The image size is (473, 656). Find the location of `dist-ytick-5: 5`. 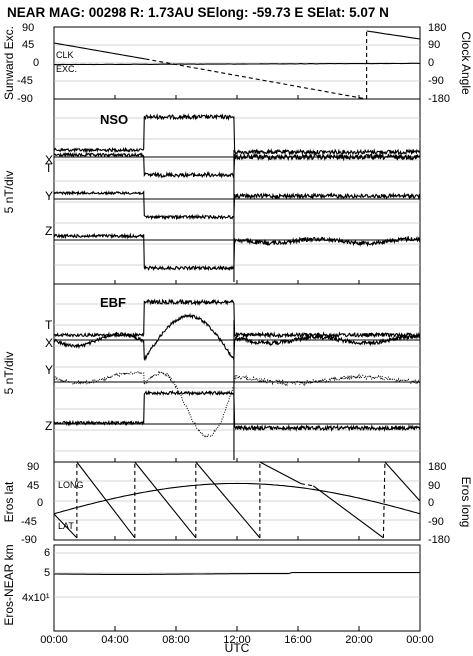

dist-ytick-5: 5 is located at coordinates (47, 573).